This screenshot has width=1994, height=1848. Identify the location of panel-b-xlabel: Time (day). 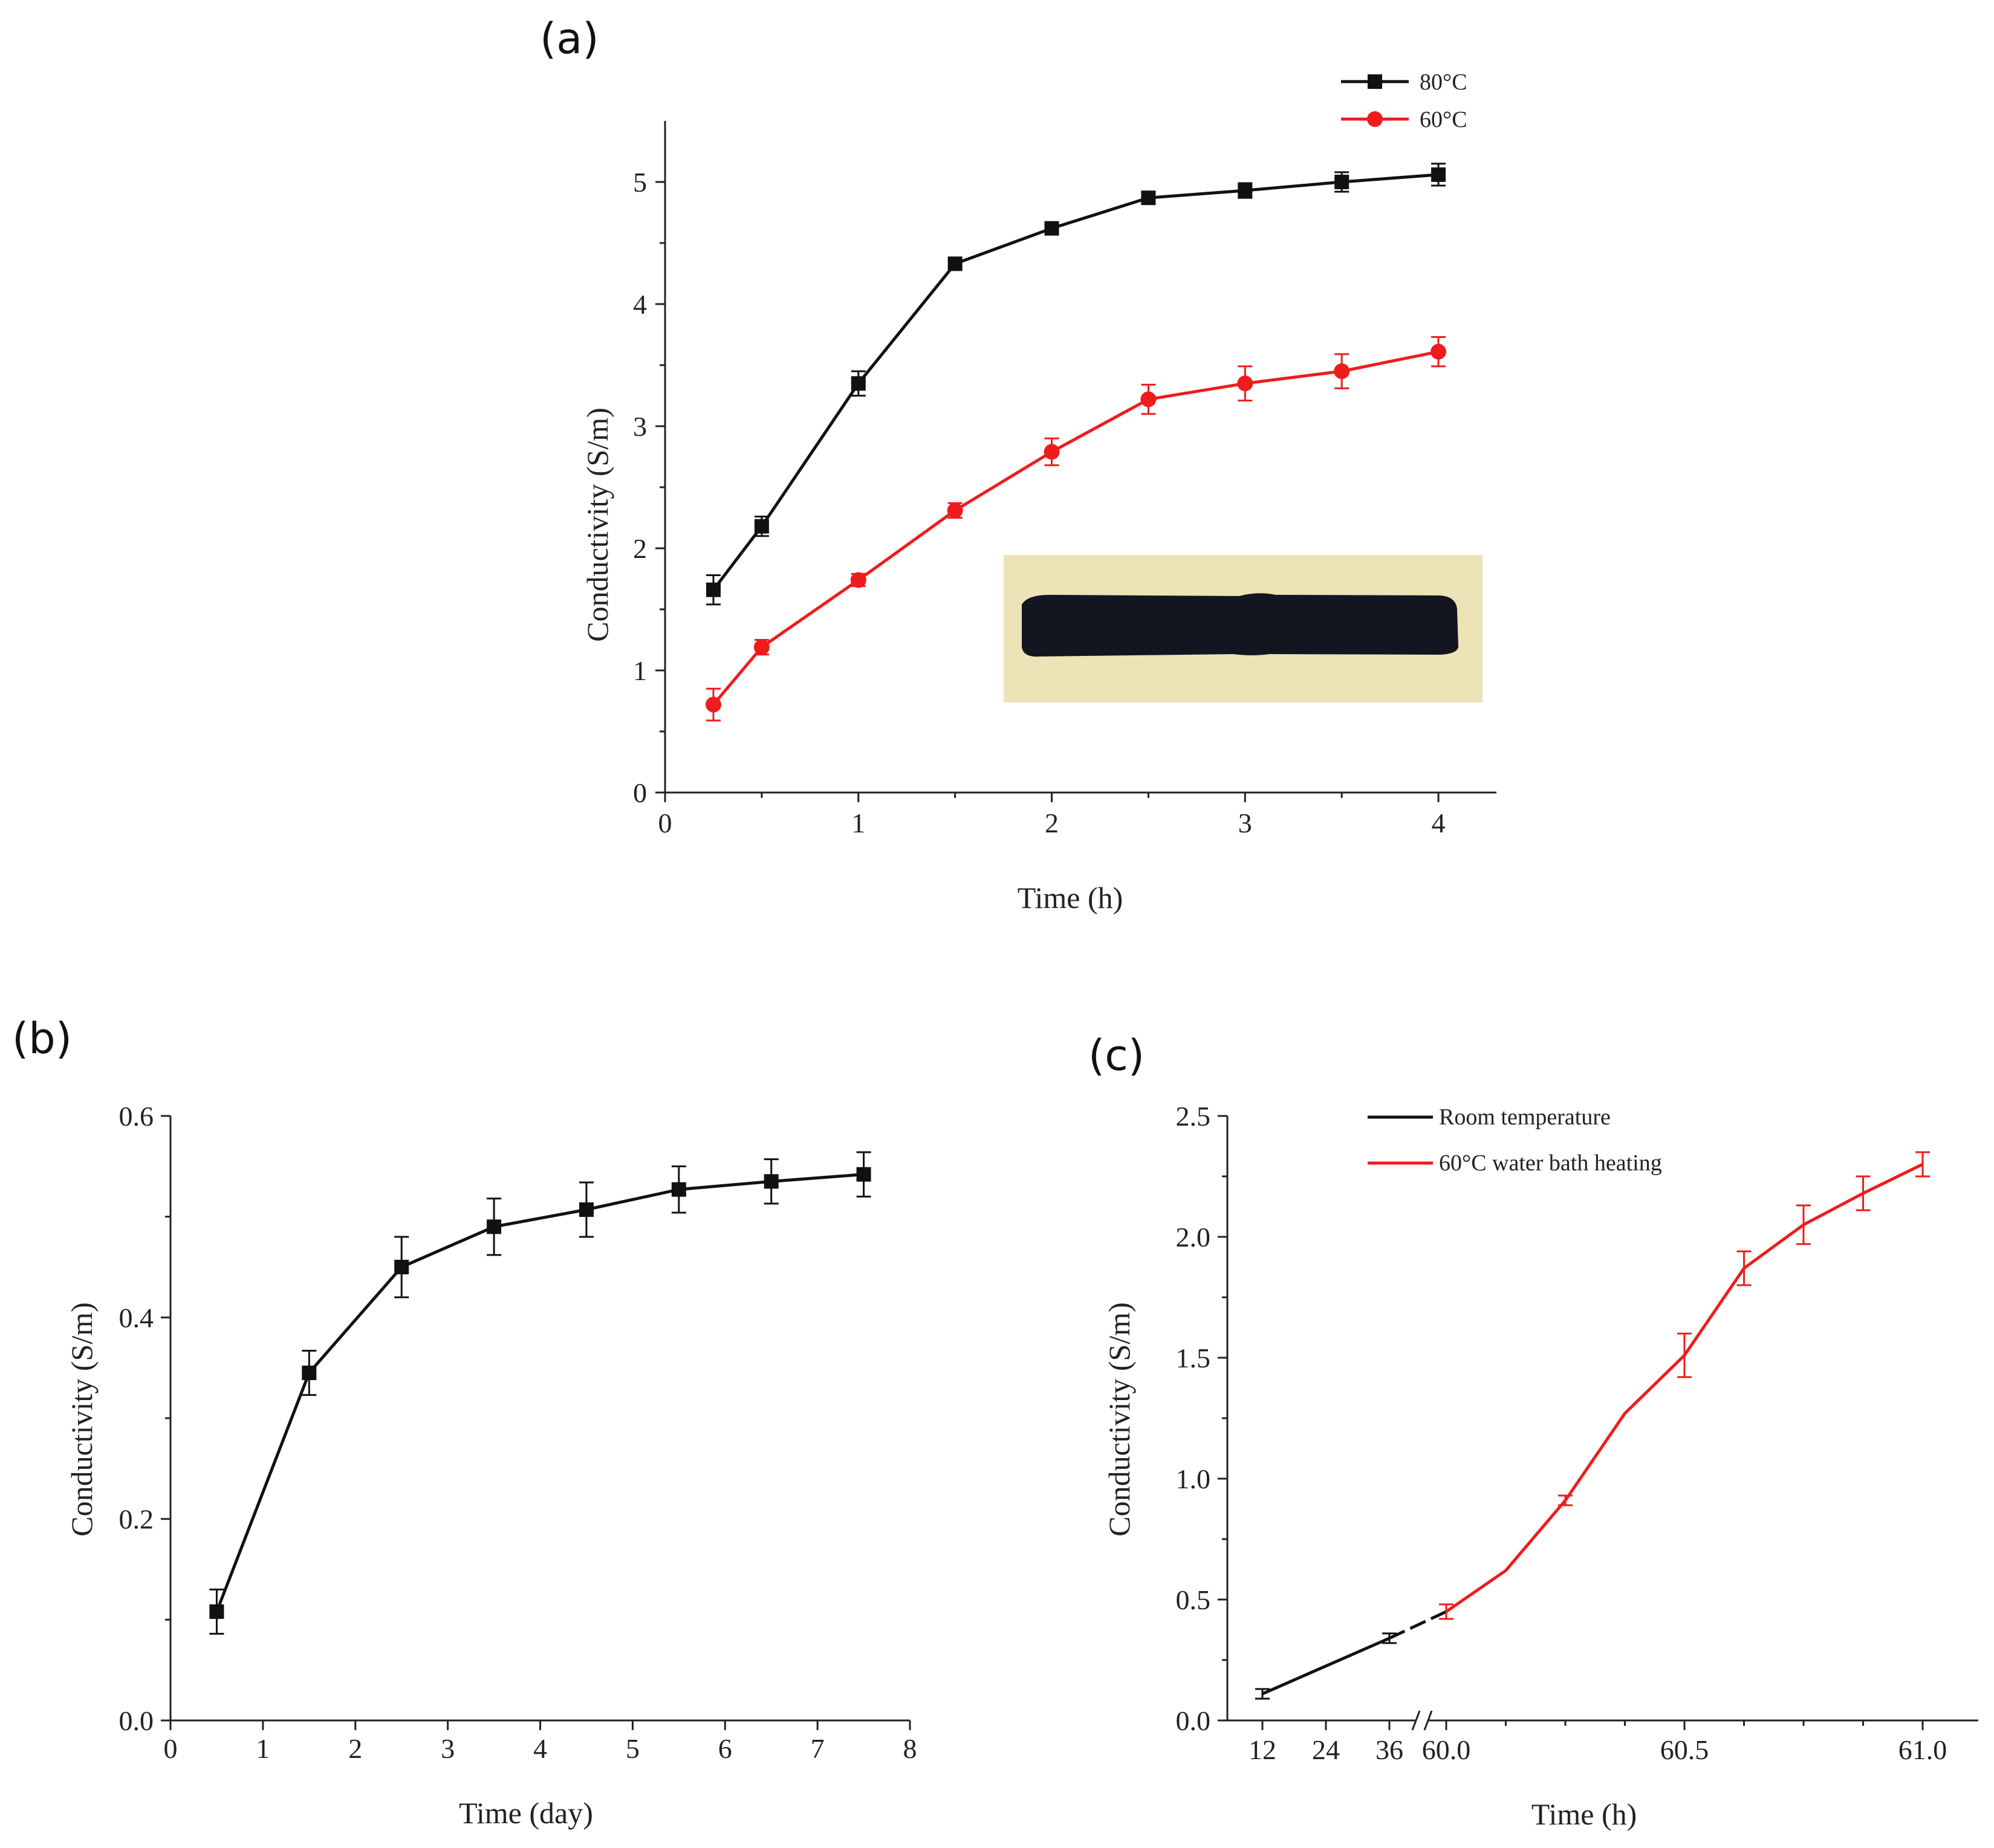
(526, 1813).